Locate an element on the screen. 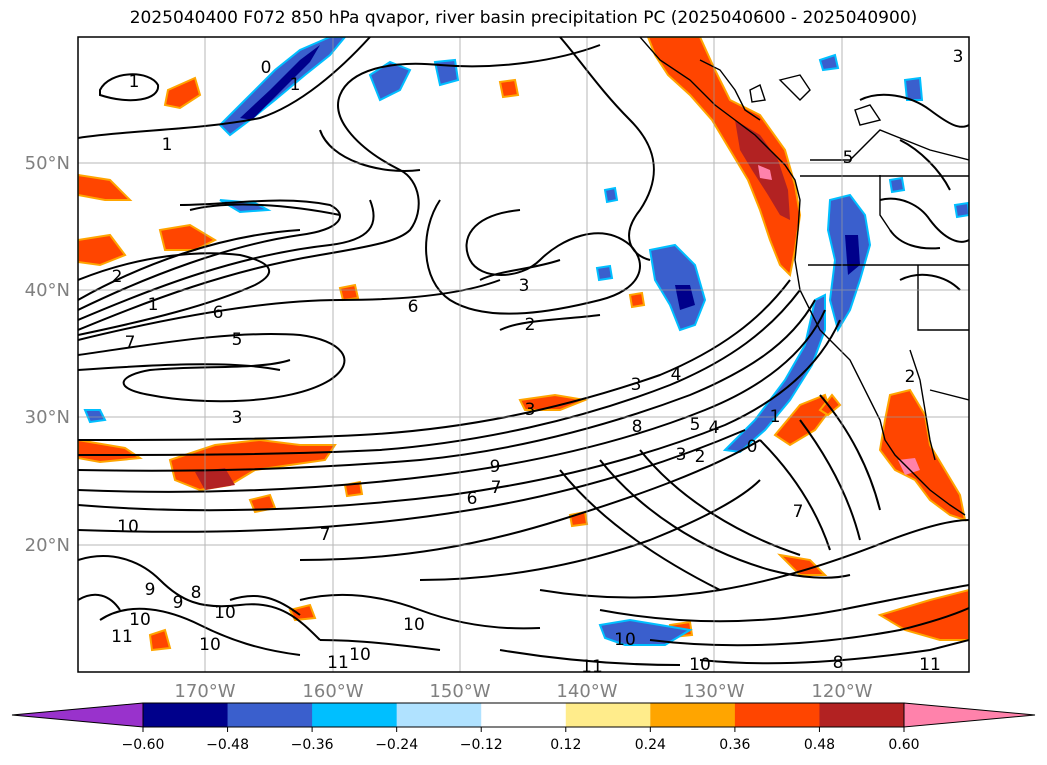 This screenshot has width=1047, height=765. colorbar-tick-label: 0.36 is located at coordinates (734, 745).